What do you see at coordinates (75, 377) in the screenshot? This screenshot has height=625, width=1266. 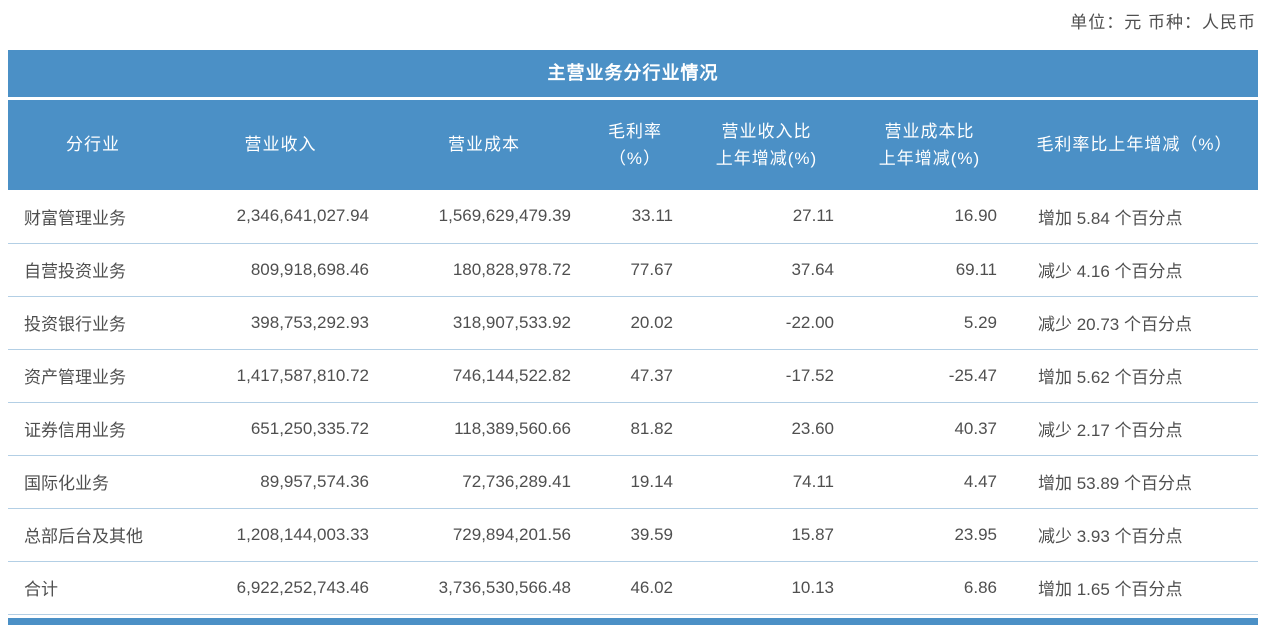 I see `cell-industry: 资产管理业务` at bounding box center [75, 377].